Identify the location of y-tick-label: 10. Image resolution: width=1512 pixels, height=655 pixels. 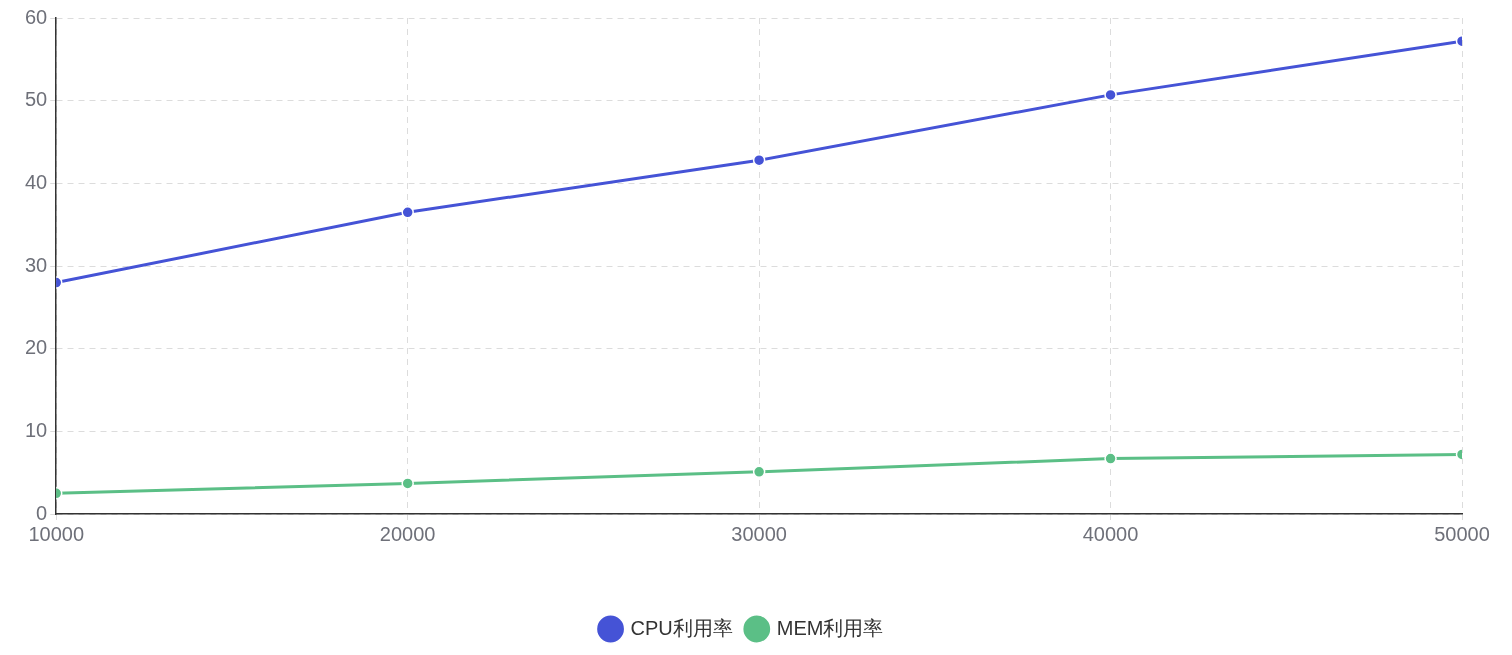
(36, 429).